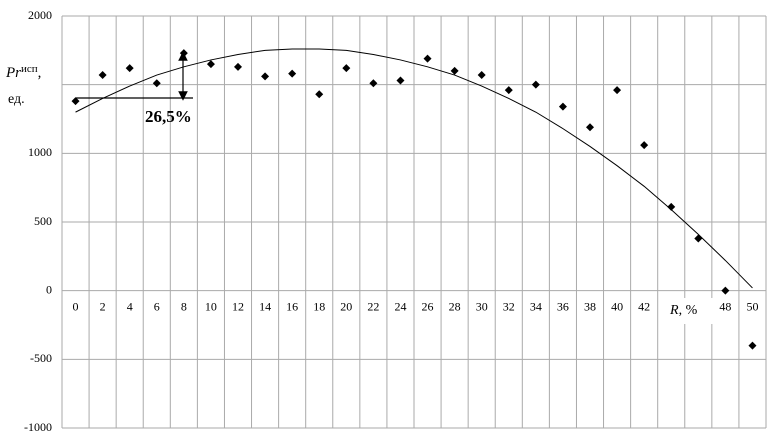 This screenshot has height=443, width=780. Describe the element at coordinates (482, 306) in the screenshot. I see `x-tick-label: 30` at that location.